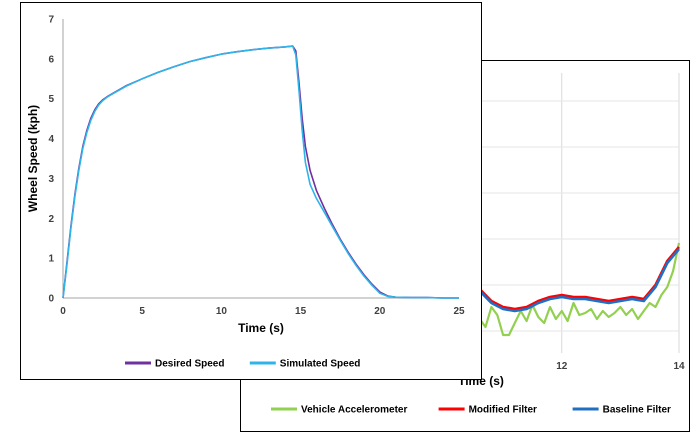 The height and width of the screenshot is (434, 692). Describe the element at coordinates (189, 364) in the screenshot. I see `legend-label-desired-speed: Desired Speed` at that location.